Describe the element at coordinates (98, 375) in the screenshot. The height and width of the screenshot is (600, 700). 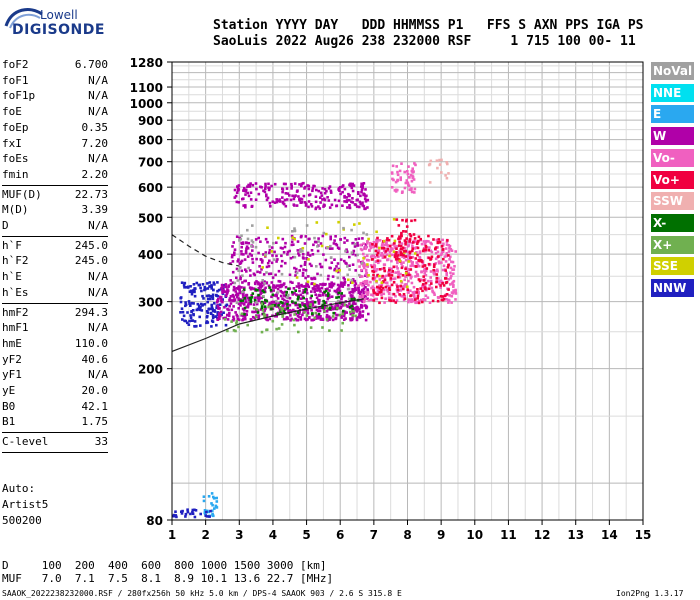
I see `param-value: N/A` at that location.